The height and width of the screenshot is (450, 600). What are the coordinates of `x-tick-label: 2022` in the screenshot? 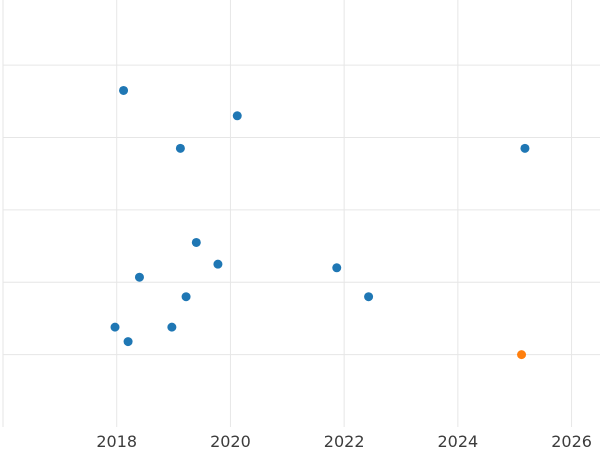 It's located at (344, 441).